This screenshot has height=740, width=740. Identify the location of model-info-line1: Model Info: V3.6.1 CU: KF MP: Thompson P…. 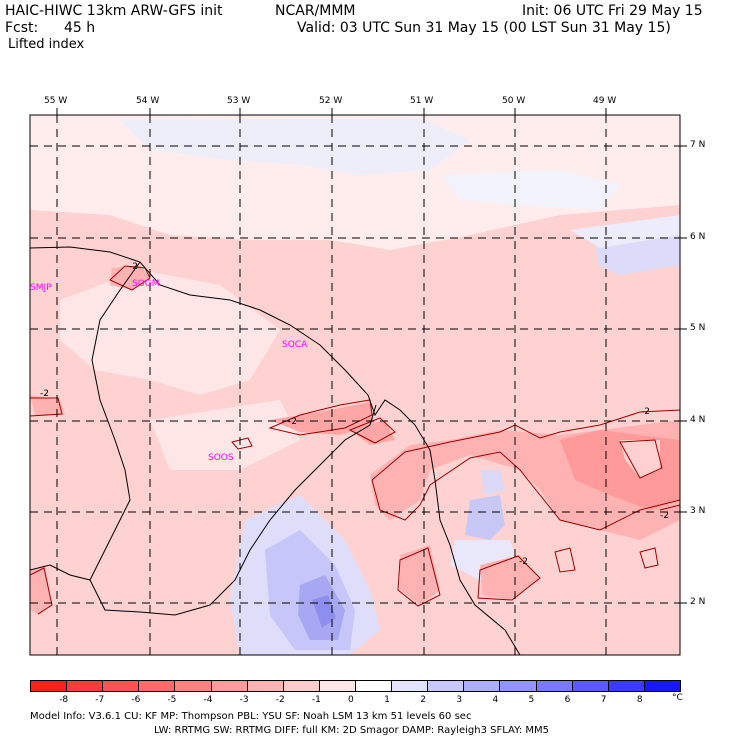
(251, 716).